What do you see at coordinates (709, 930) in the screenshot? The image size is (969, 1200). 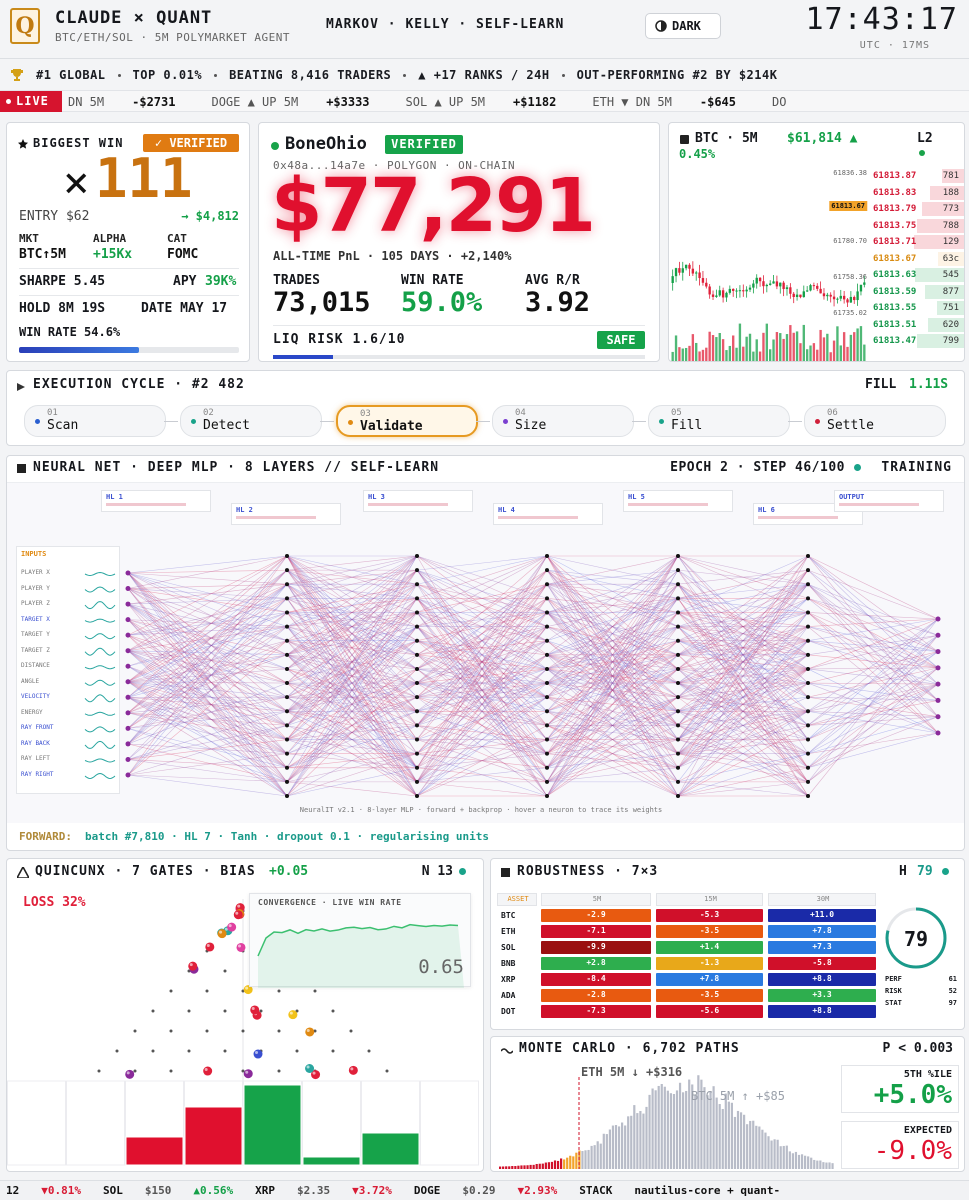 I see `cell-value: -3.5` at bounding box center [709, 930].